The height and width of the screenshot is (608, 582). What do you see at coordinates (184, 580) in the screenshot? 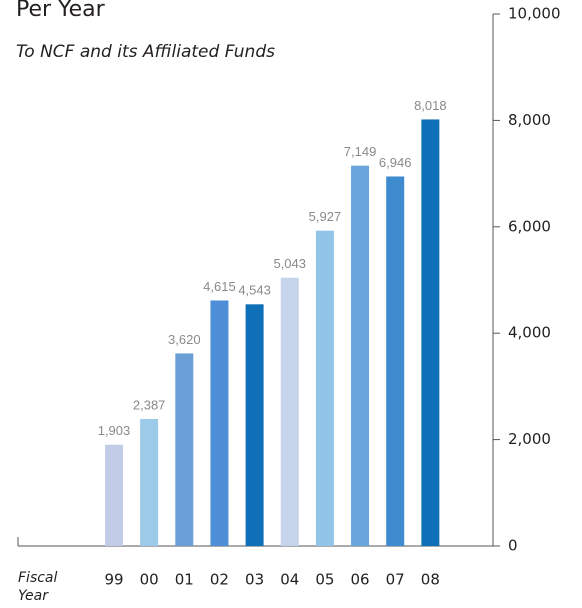
I see `x-tick-label: 01` at bounding box center [184, 580].